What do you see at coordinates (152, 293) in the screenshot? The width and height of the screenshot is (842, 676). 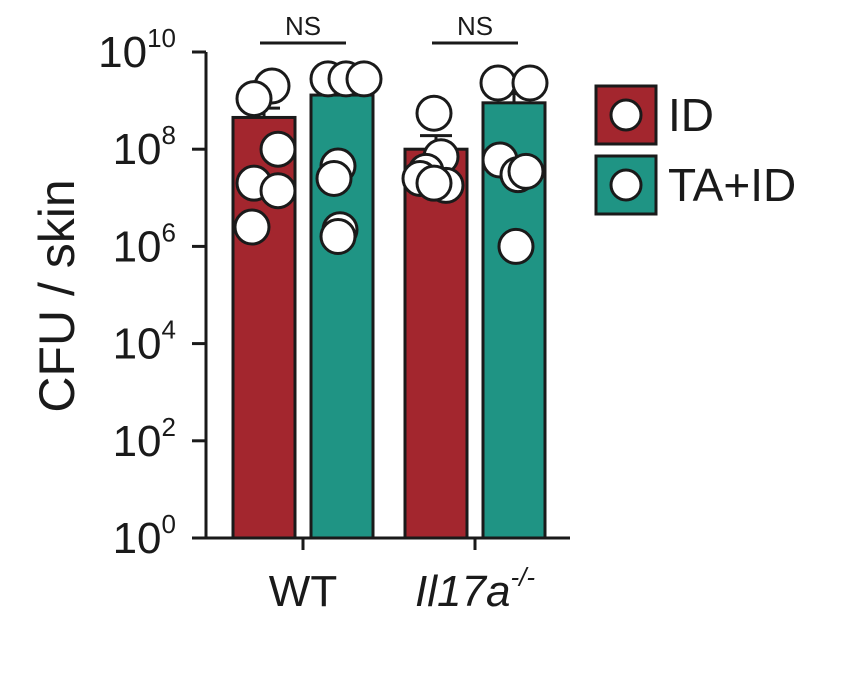 I see `y-ticks: 10⁰ 10² 10⁴ 10⁶ 10⁸ 10¹⁰` at bounding box center [152, 293].